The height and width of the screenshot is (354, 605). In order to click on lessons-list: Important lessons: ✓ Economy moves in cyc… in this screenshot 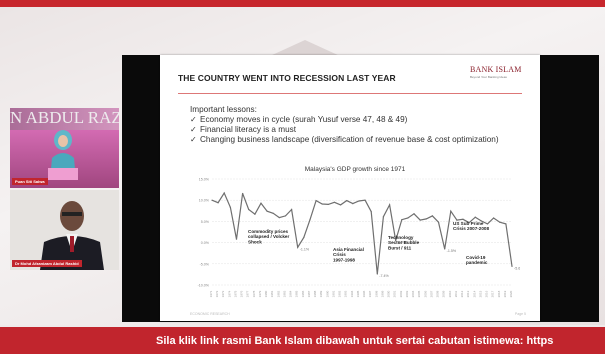, I will do `click(355, 125)`.